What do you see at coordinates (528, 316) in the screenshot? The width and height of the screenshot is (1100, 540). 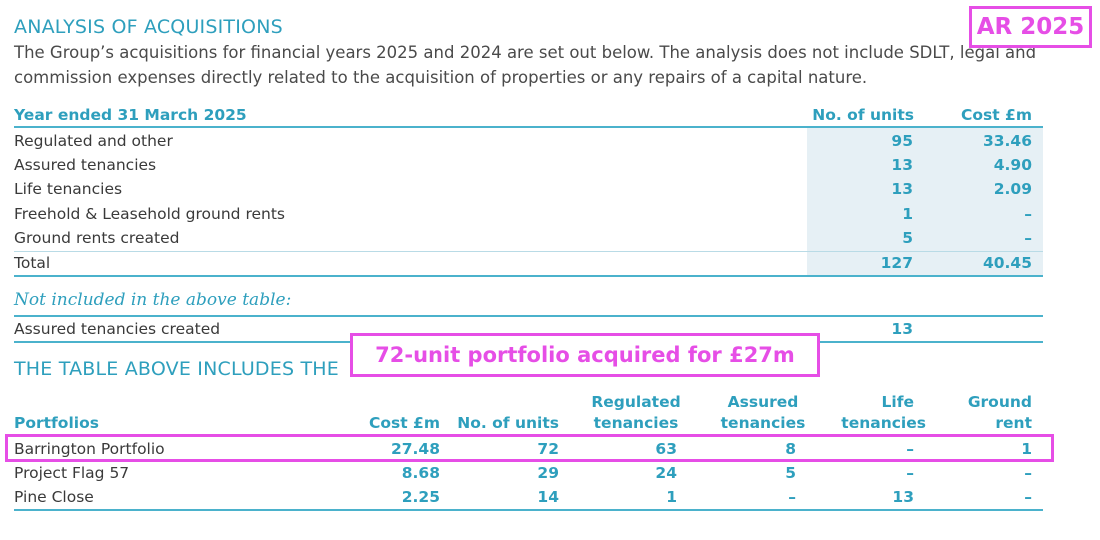 I see `note-top-rule` at bounding box center [528, 316].